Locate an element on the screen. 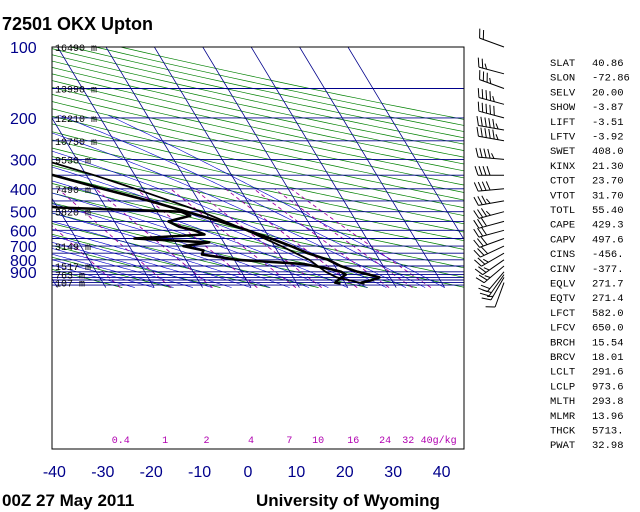  mixing-ratio-lines is located at coordinates (242, 238).